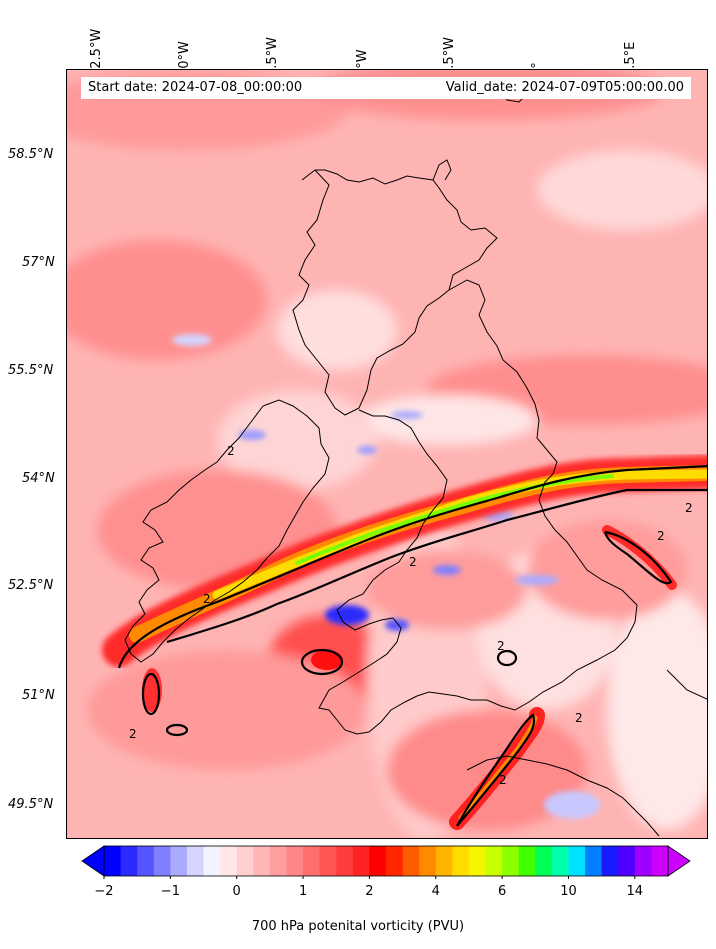  I want to click on latitude-label: 54°N, so click(38, 478).